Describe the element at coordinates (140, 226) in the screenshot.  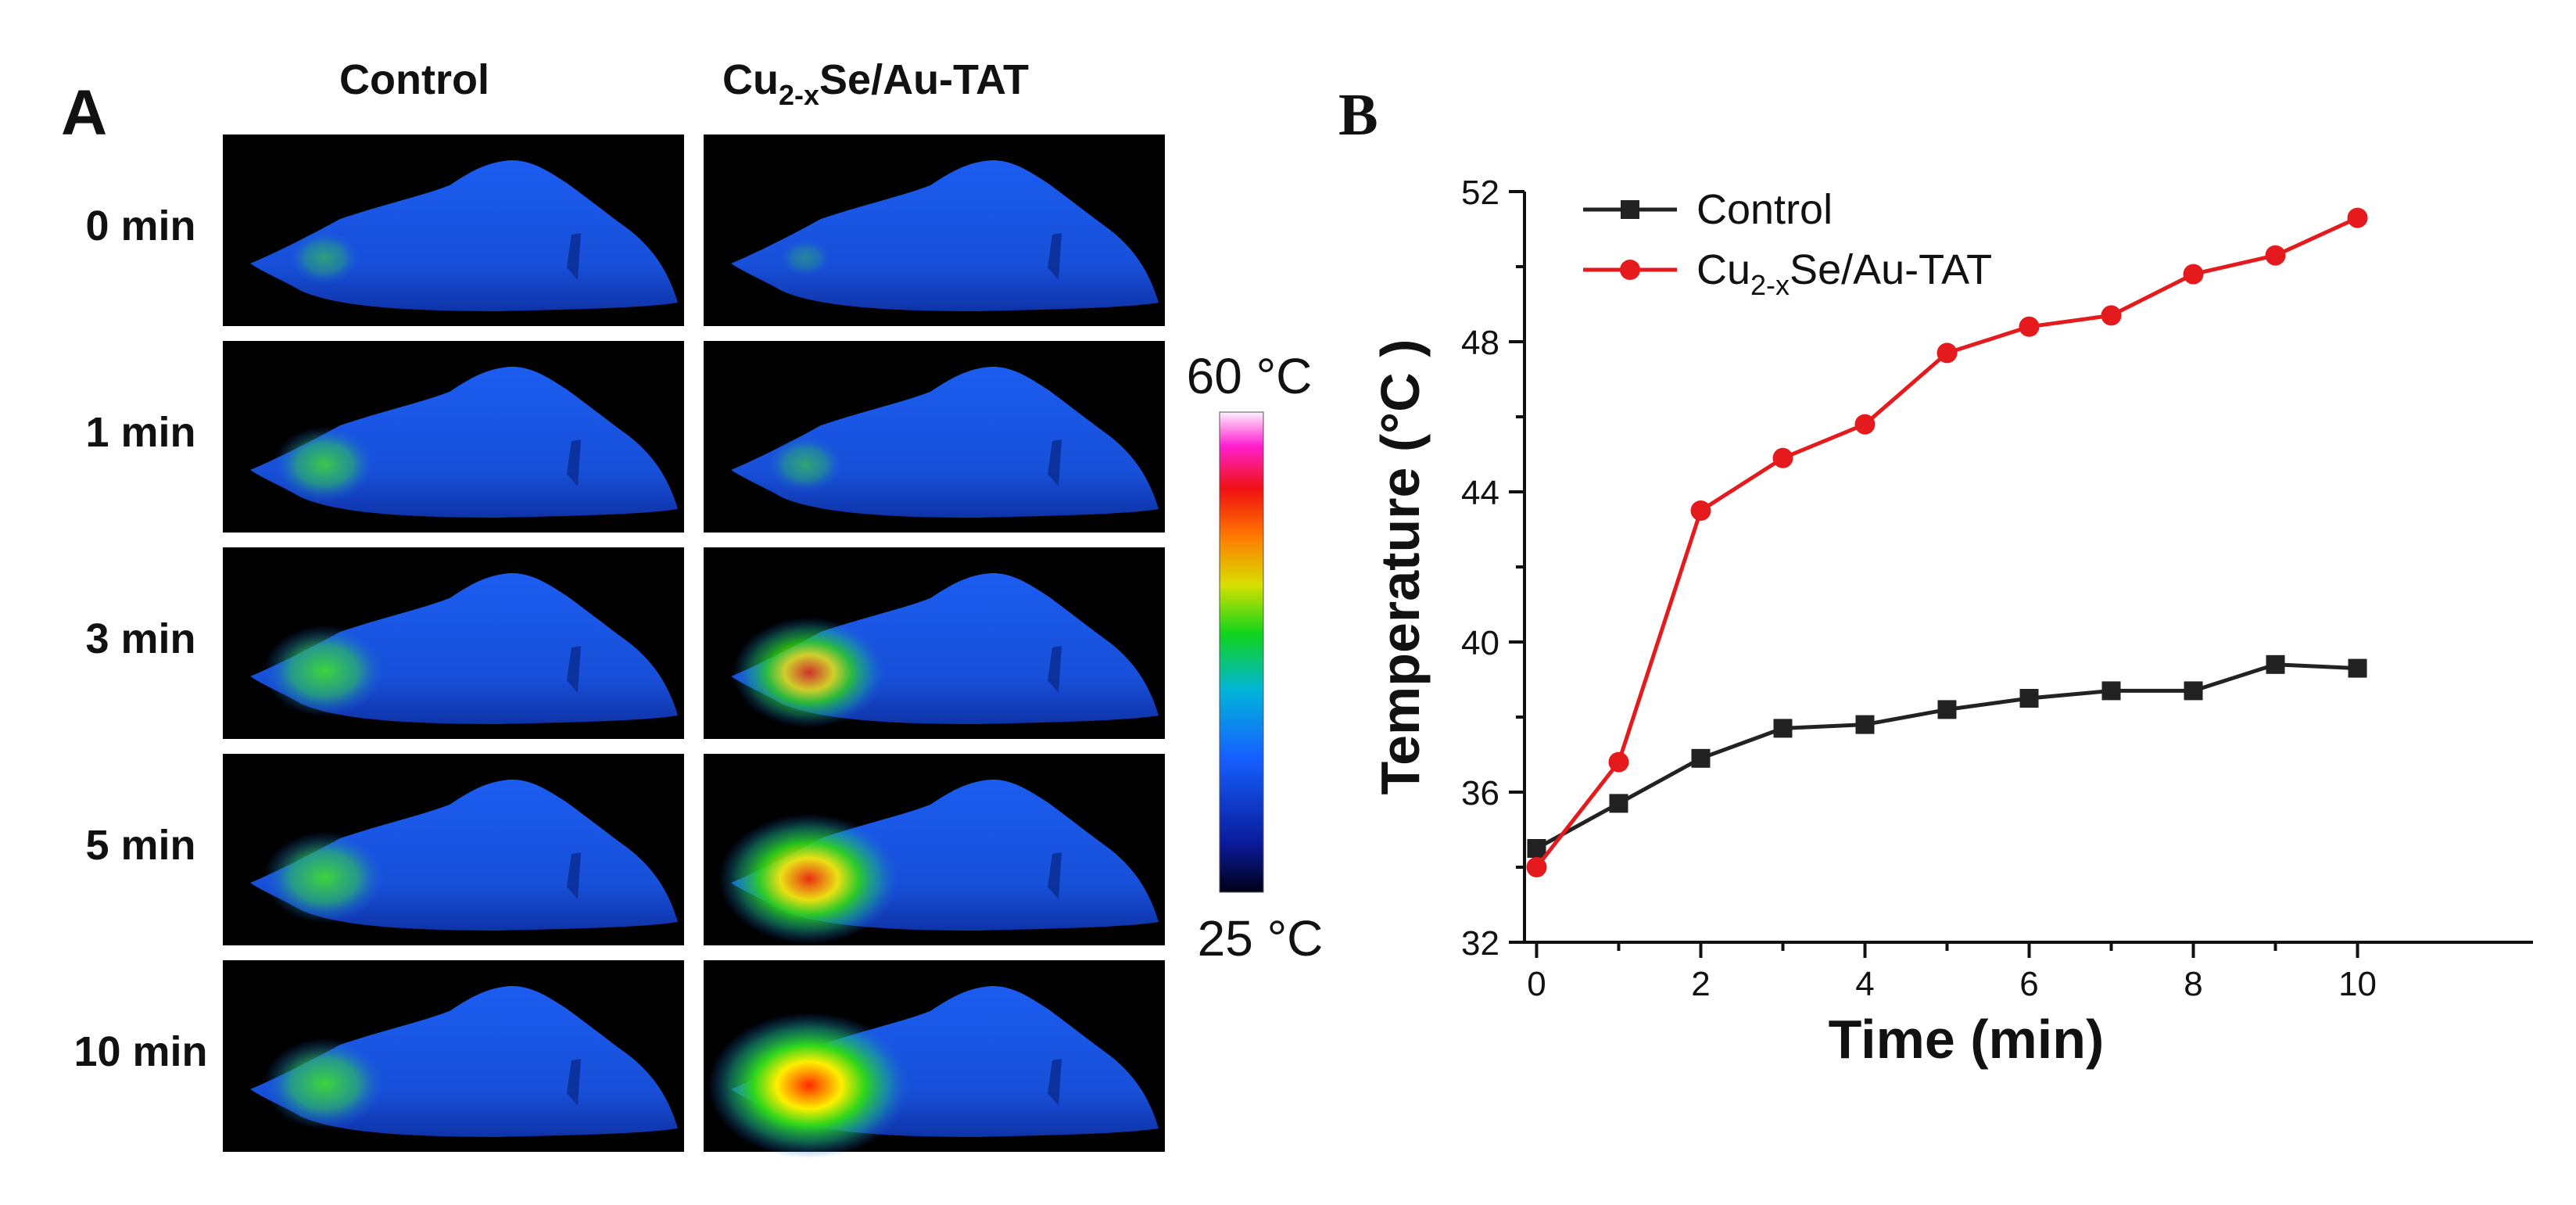
I see `row-label: 0 min` at that location.